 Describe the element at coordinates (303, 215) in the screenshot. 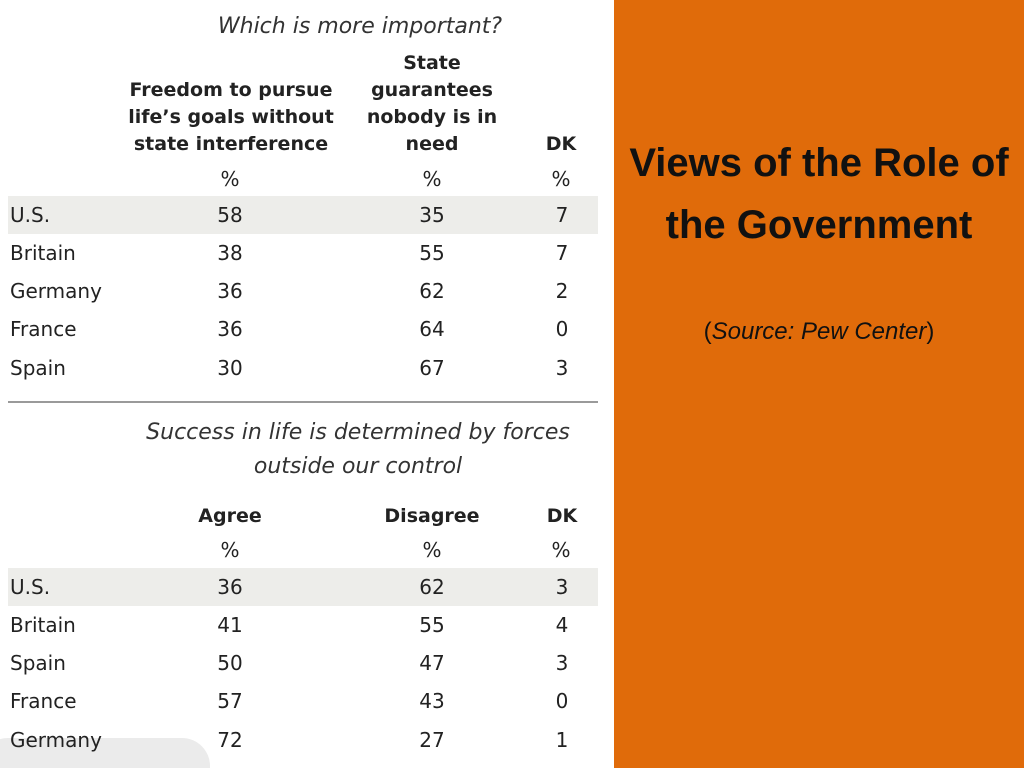

I see `table-row: U.S. 58 35 7` at that location.